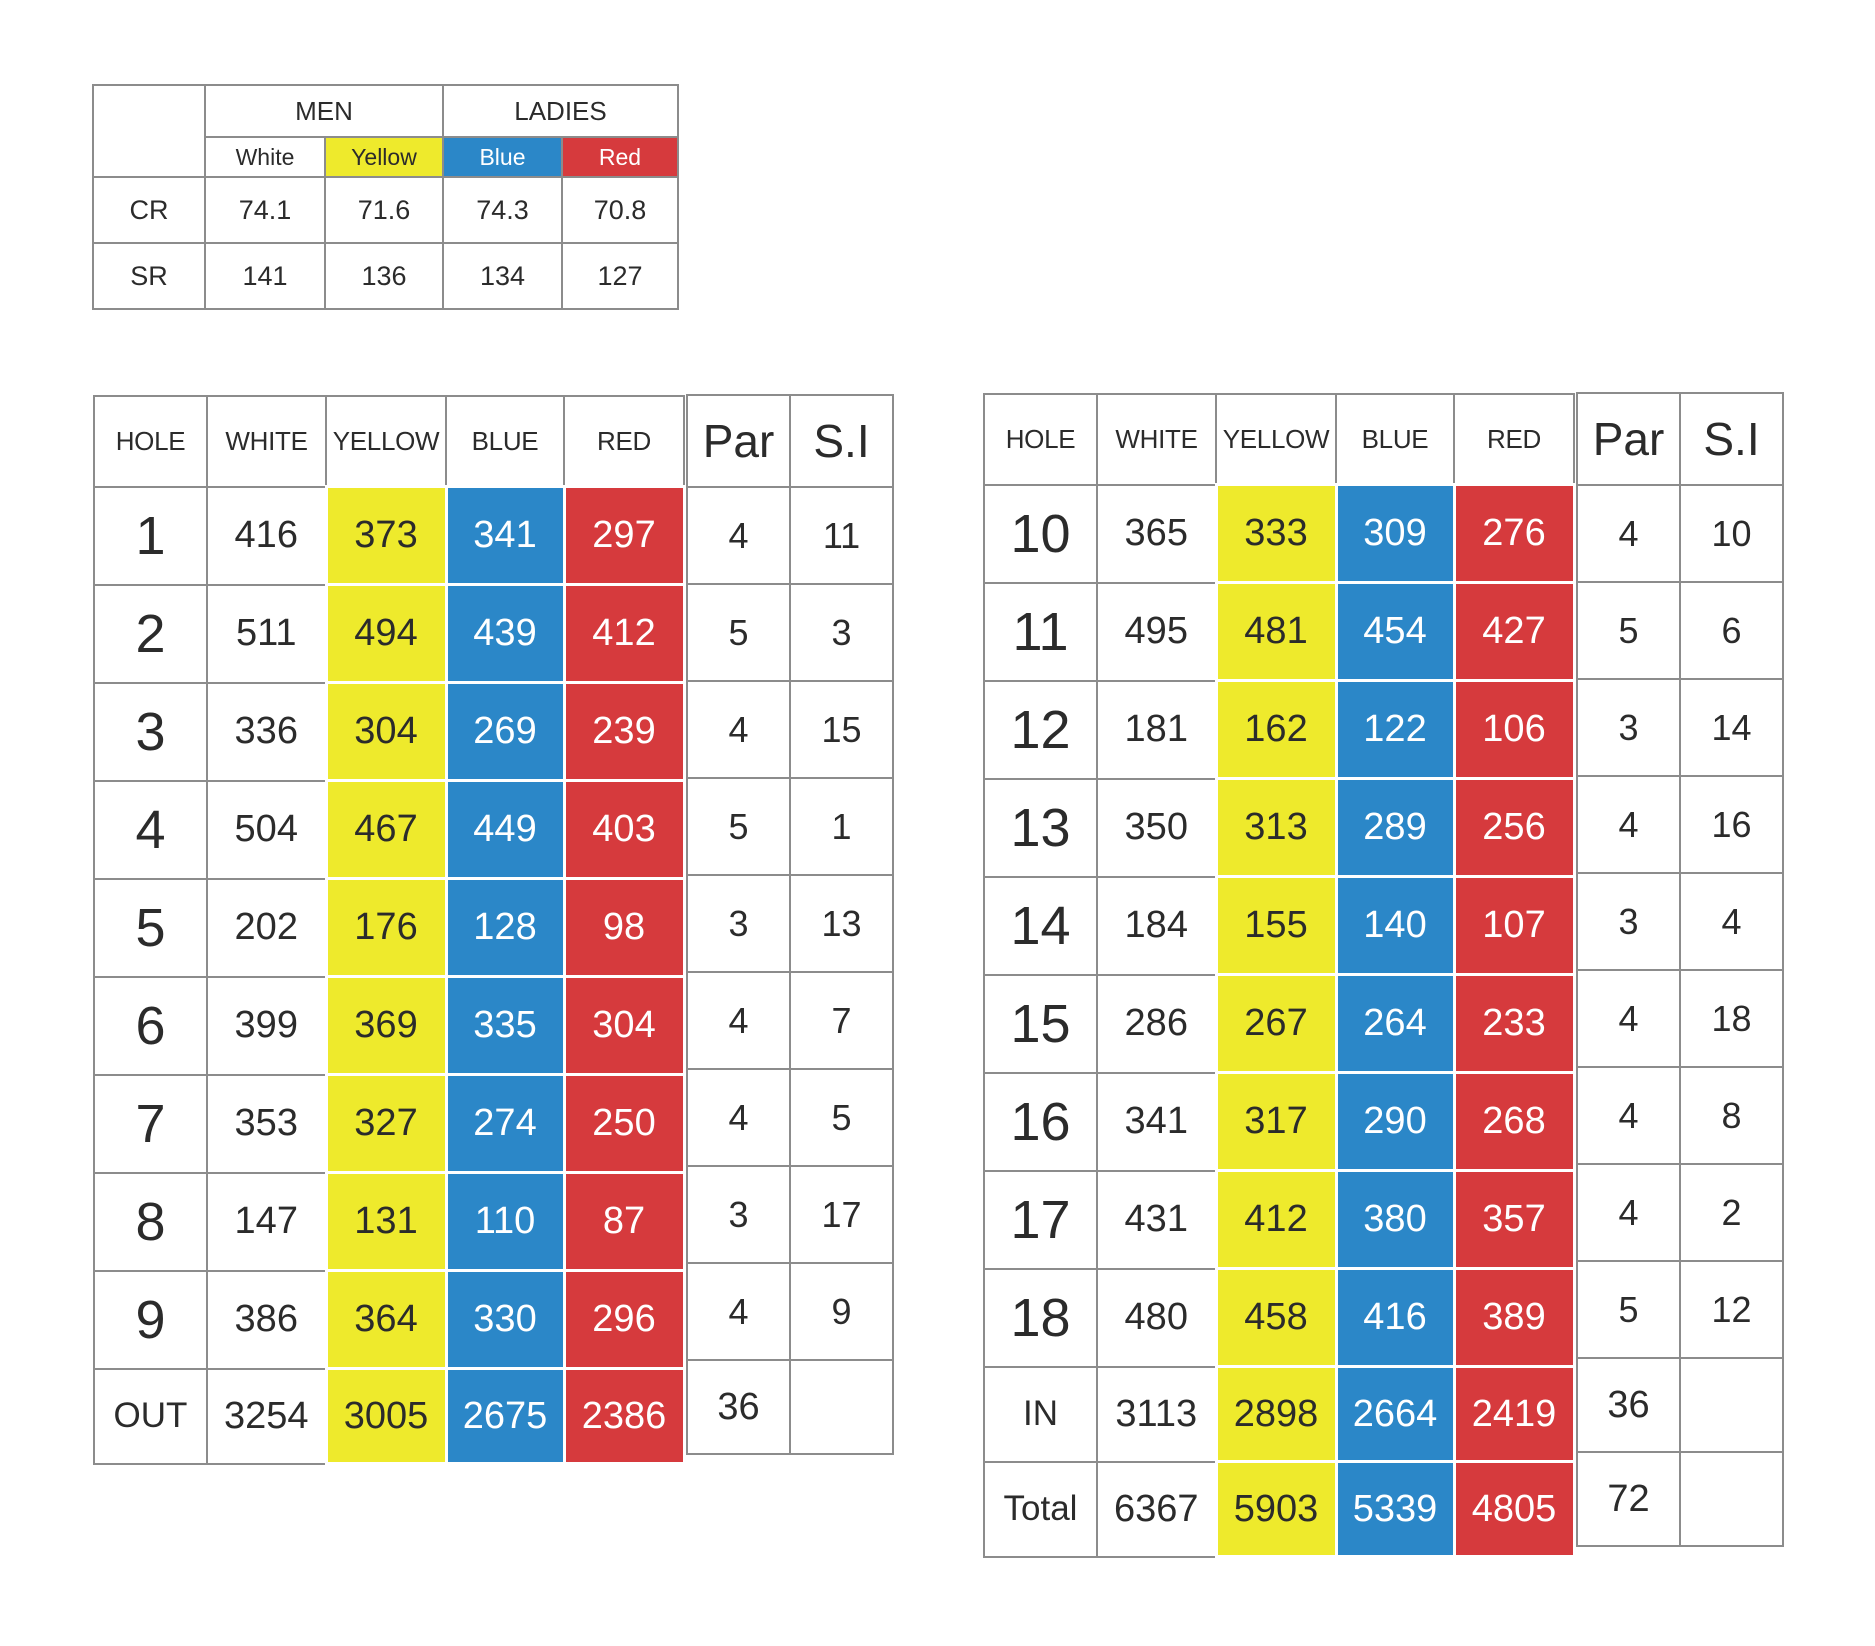  Describe the element at coordinates (1395, 1023) in the screenshot. I see `yardage-blue: 264` at that location.